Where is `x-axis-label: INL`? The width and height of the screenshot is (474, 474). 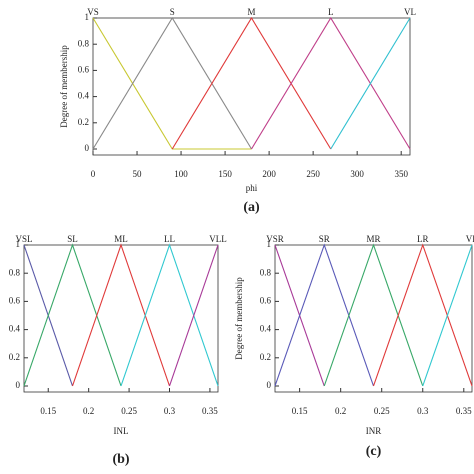 x-axis-label: INL is located at coordinates (121, 431).